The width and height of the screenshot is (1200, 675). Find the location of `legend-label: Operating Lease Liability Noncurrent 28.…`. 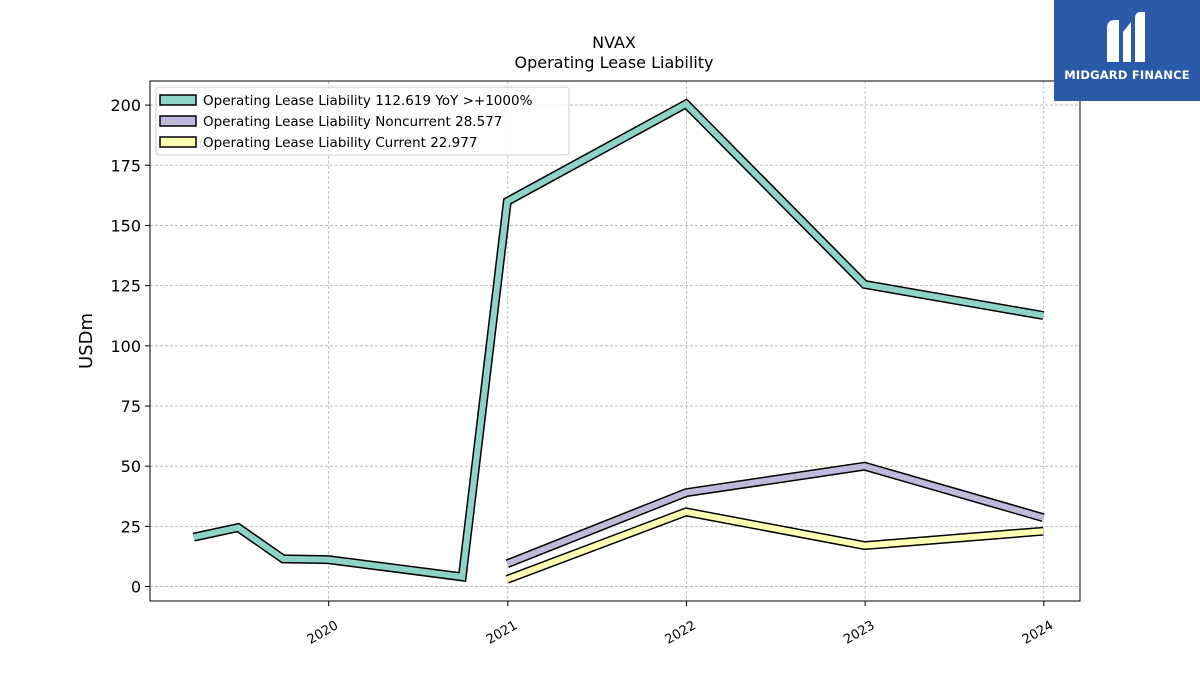

legend-label: Operating Lease Liability Noncurrent 28.… is located at coordinates (352, 122).